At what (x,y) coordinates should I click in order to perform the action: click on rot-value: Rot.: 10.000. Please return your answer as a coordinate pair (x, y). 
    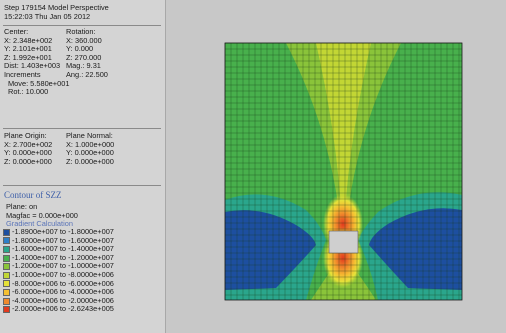
    Looking at the image, I should click on (28, 92).